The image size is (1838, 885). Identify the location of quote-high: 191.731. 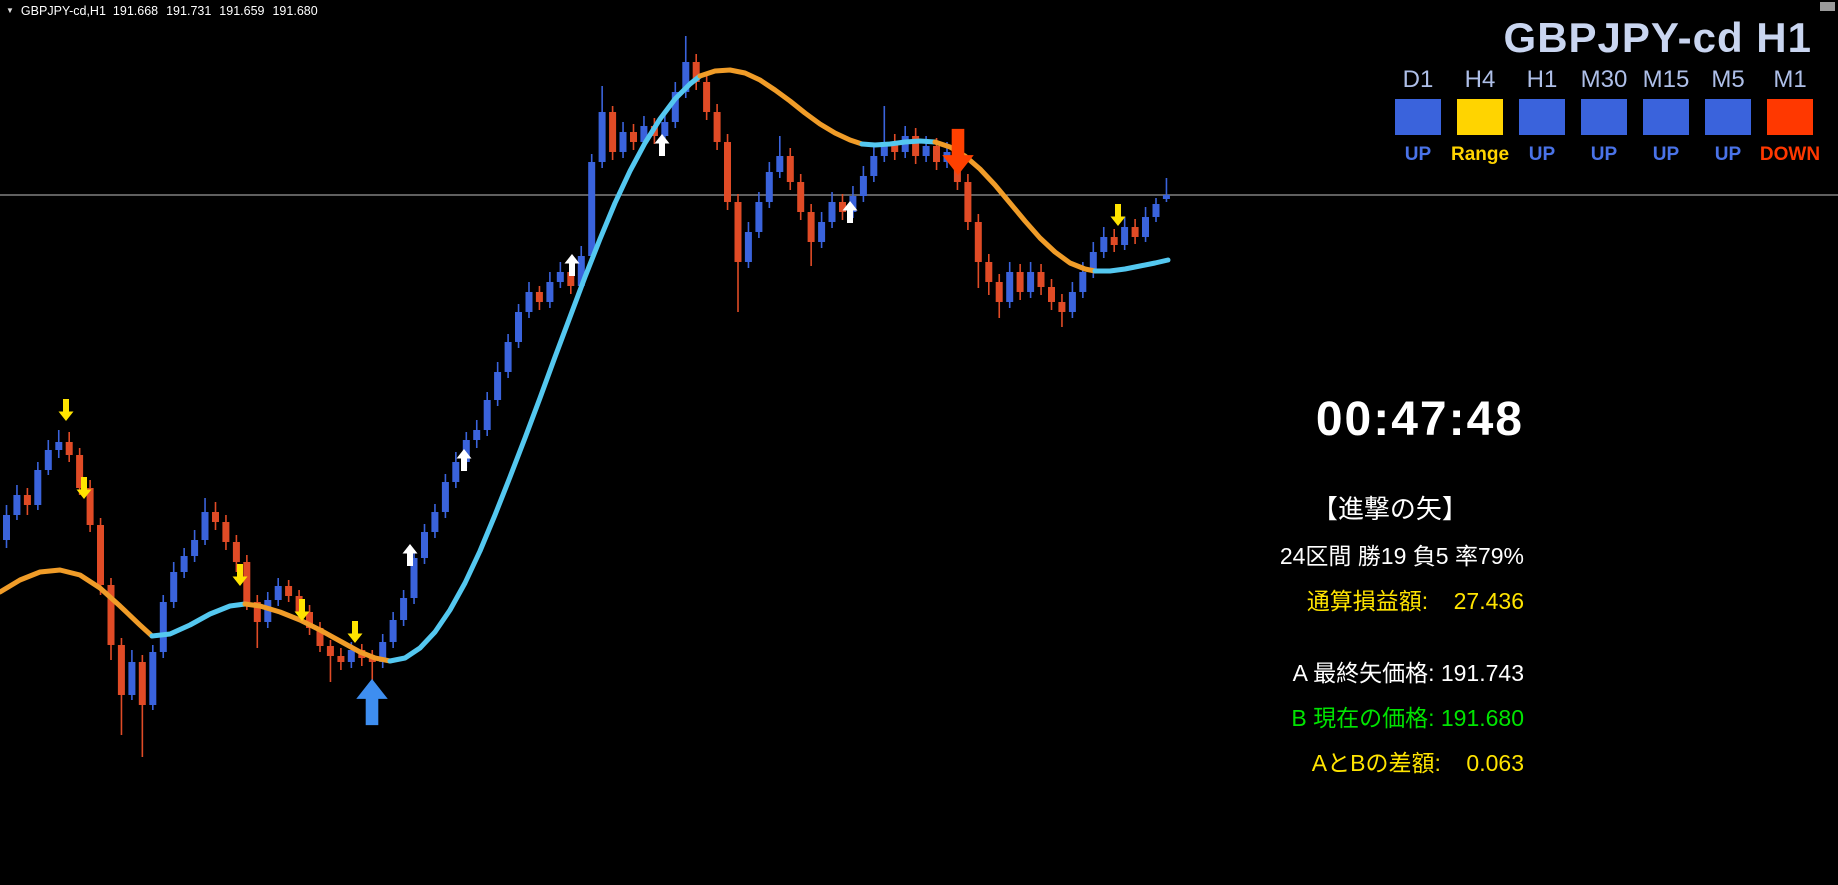
(189, 11).